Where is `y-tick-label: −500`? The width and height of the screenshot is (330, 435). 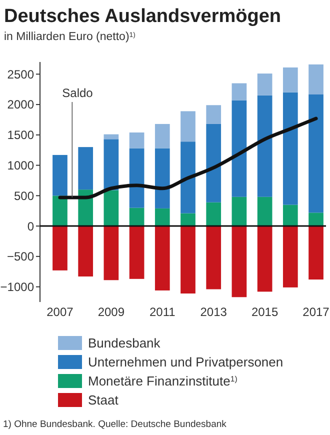
y-tick-label: −500 is located at coordinates (20, 257).